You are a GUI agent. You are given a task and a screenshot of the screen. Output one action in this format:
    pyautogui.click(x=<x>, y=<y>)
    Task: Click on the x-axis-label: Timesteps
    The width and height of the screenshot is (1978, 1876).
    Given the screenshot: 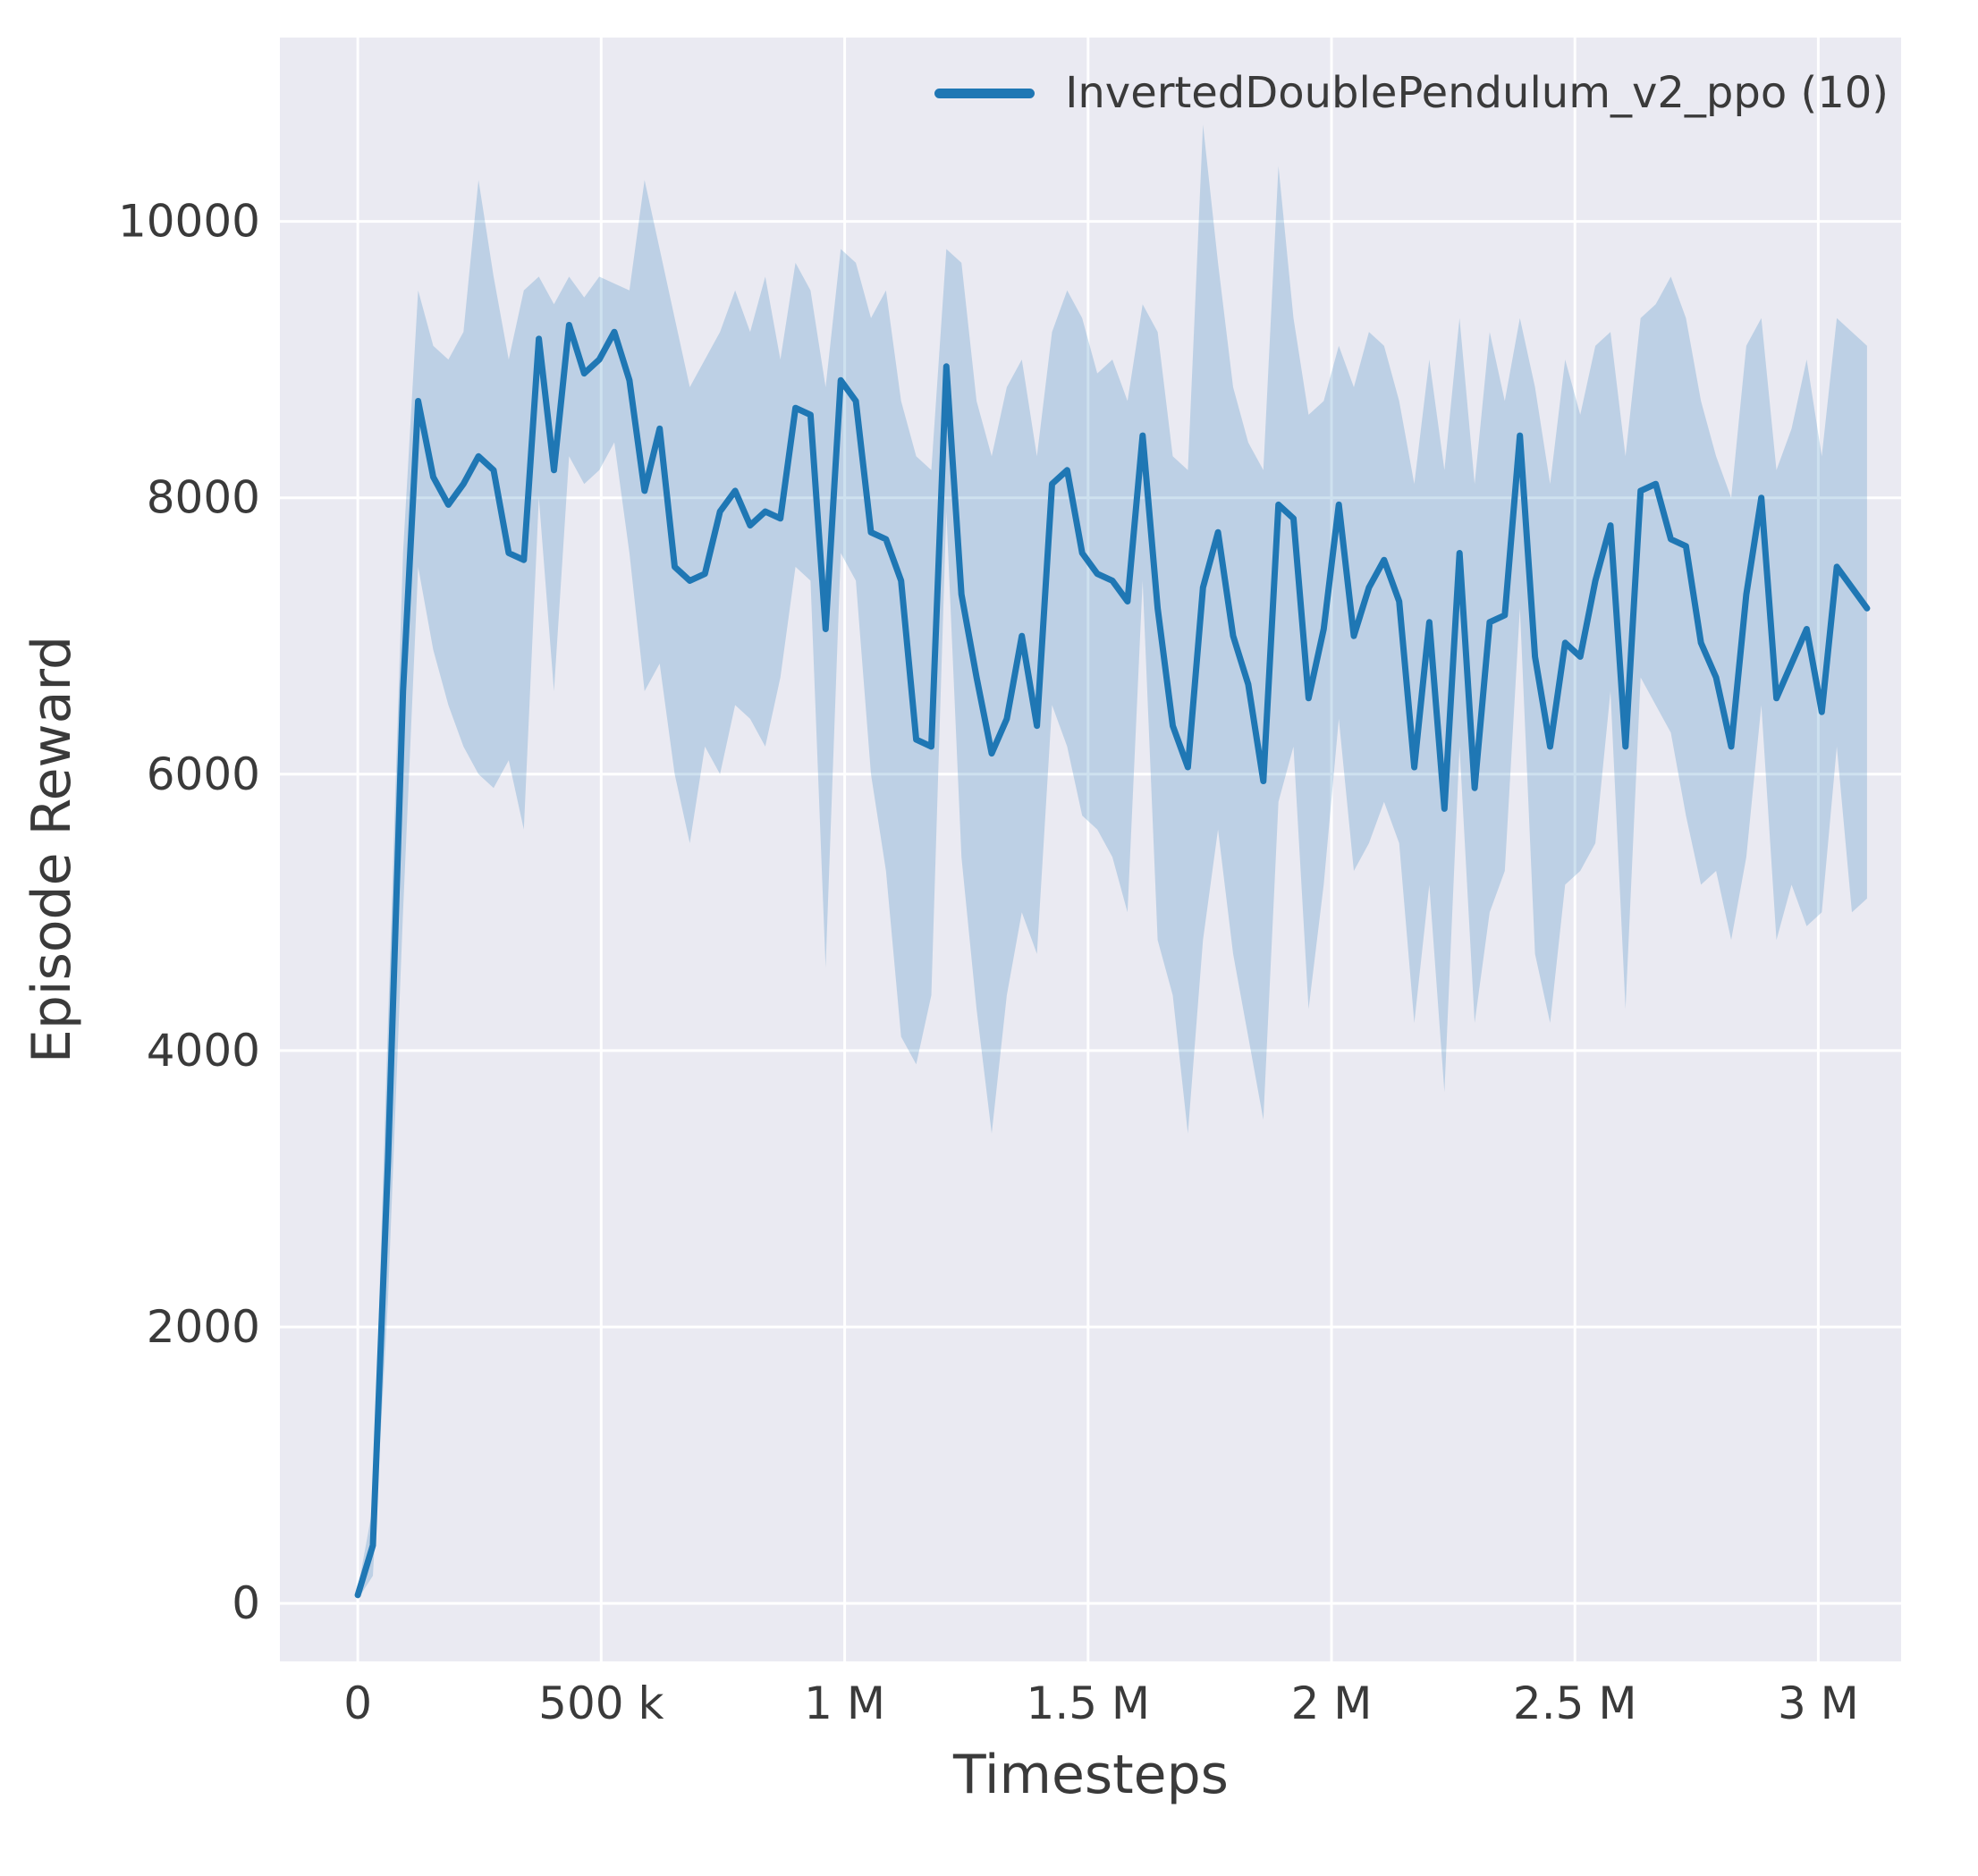 What is the action you would take?
    pyautogui.click(x=1091, y=1775)
    